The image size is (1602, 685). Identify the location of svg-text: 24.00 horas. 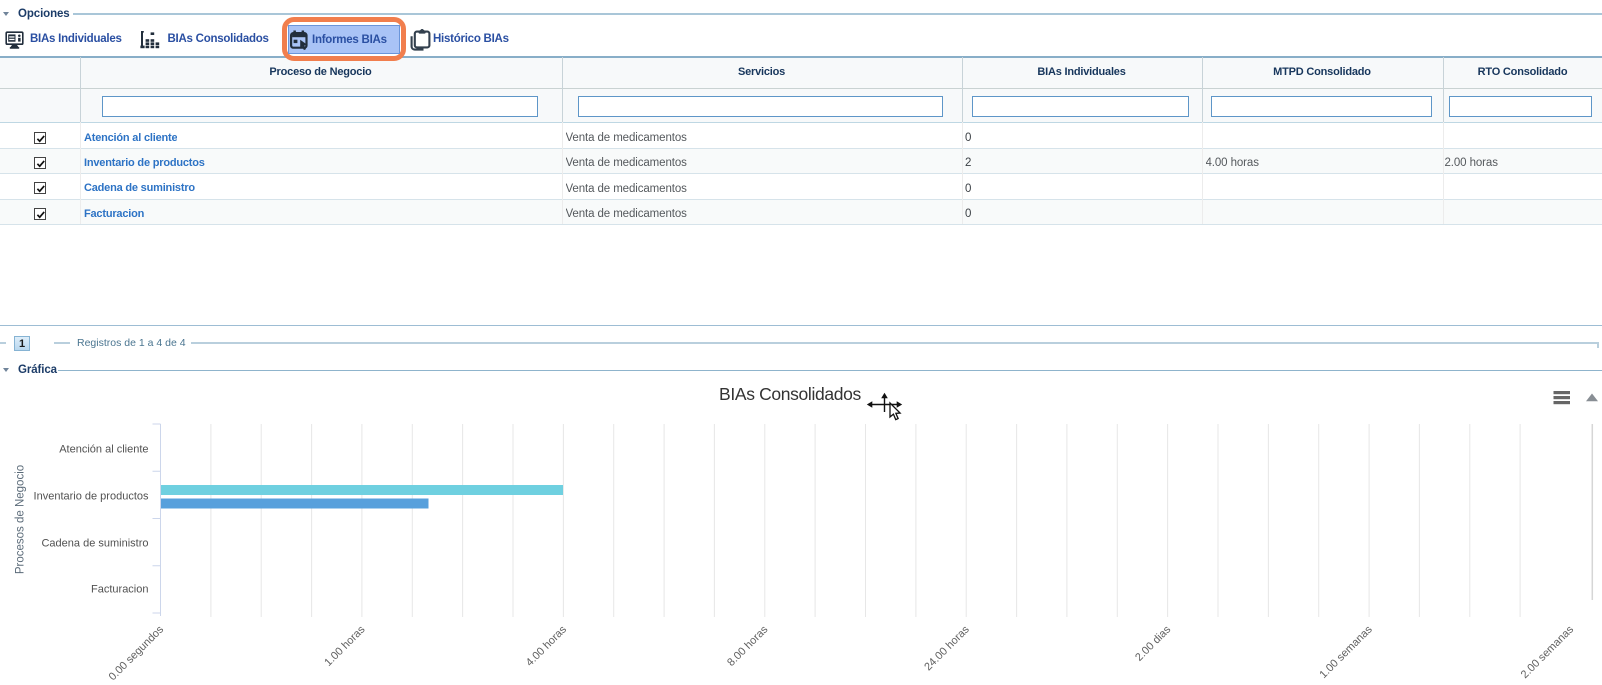
(947, 648).